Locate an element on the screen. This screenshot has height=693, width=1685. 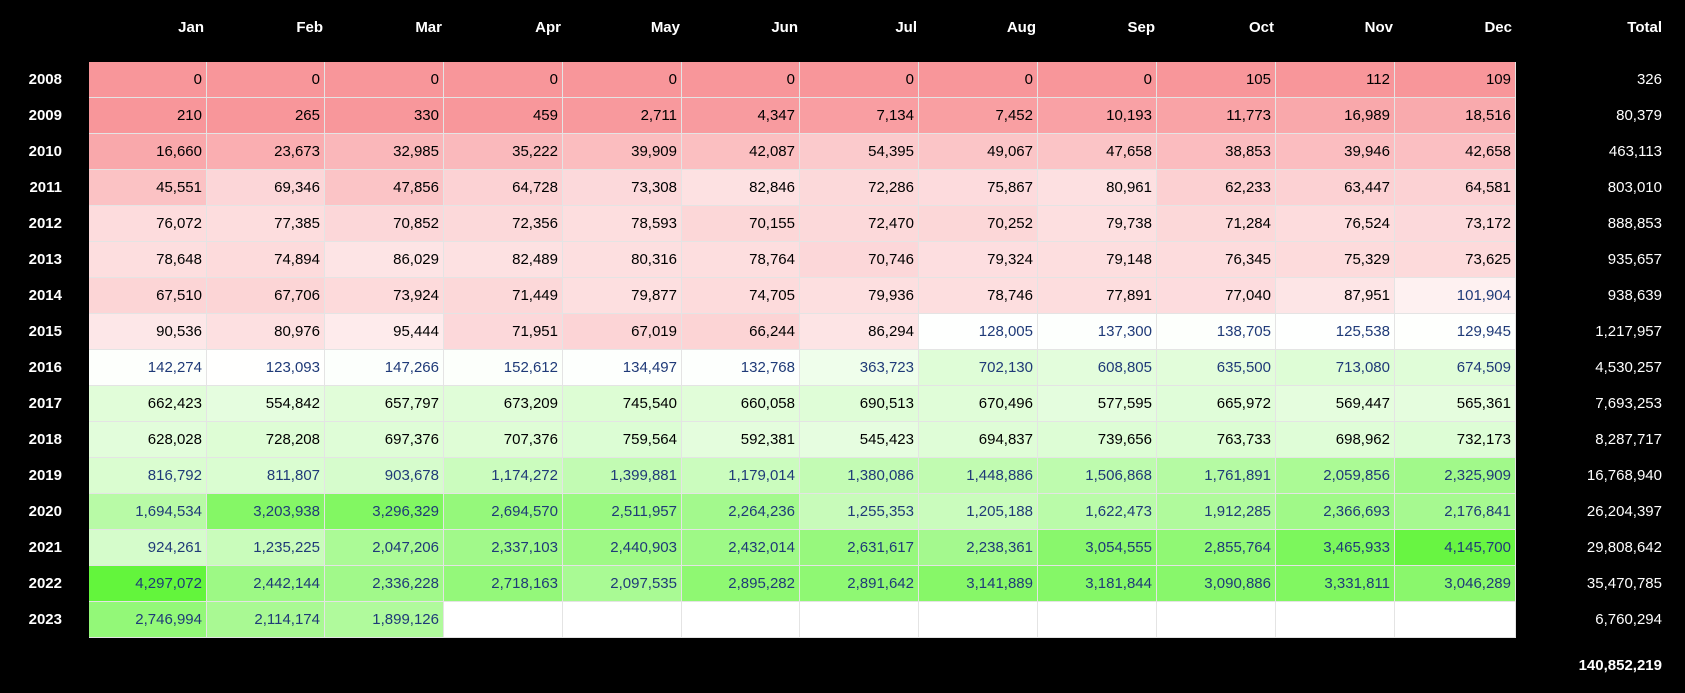
value-cell: 129,945 is located at coordinates (1455, 332).